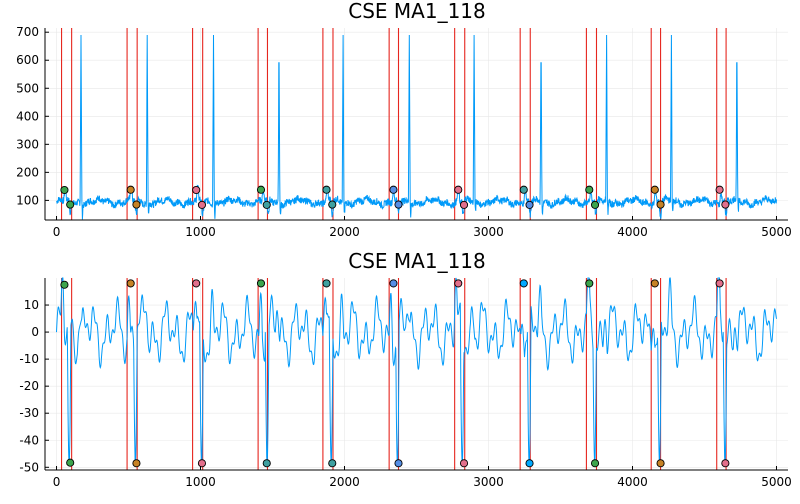 Image resolution: width=800 pixels, height=504 pixels. Describe the element at coordinates (29, 413) in the screenshot. I see `y-tick-label: -30` at that location.